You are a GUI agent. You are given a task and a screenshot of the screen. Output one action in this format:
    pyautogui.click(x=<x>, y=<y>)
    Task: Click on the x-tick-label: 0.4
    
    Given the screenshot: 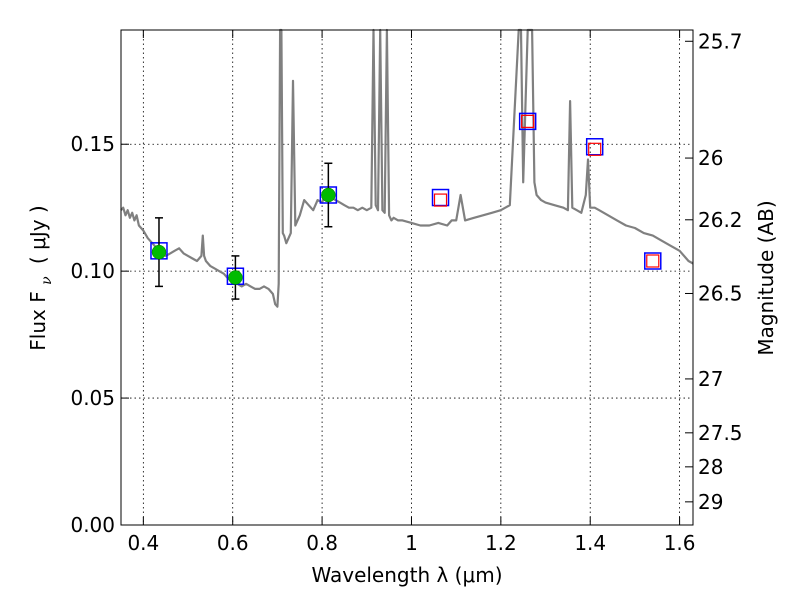 What is the action you would take?
    pyautogui.click(x=143, y=543)
    